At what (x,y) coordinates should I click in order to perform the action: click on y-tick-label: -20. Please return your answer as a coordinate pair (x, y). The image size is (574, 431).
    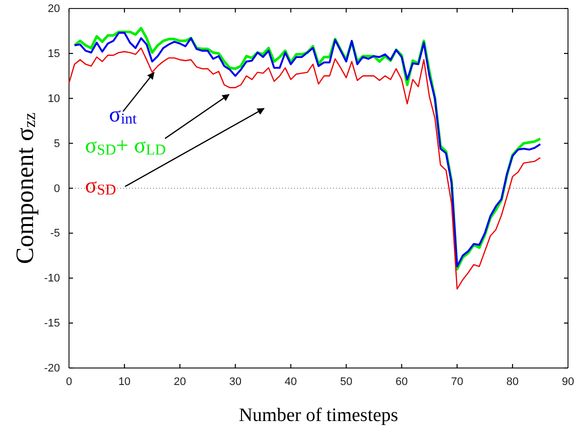
    Looking at the image, I should click on (52, 368).